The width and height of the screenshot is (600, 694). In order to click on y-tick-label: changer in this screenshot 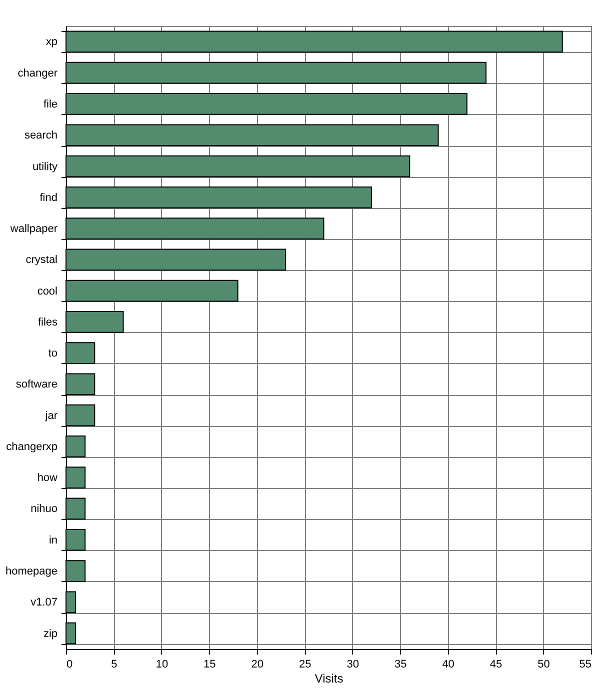, I will do `click(38, 73)`.